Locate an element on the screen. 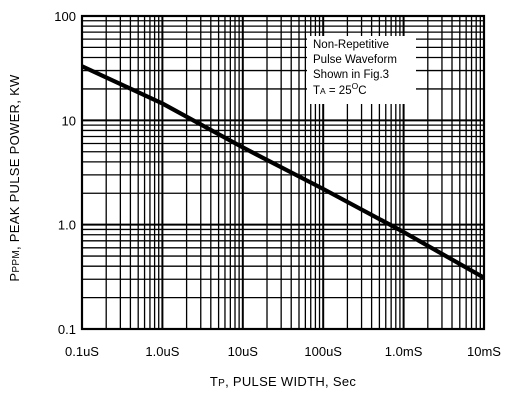 Image resolution: width=505 pixels, height=396 pixels. y-tick-label: 0.1 is located at coordinates (67, 329).